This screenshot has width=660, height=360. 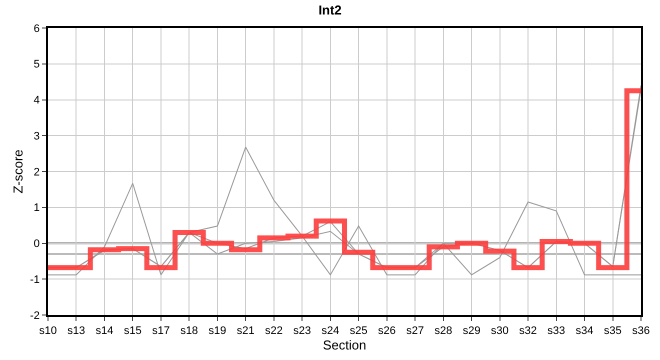 I want to click on x-tick-label: s35, so click(x=613, y=331).